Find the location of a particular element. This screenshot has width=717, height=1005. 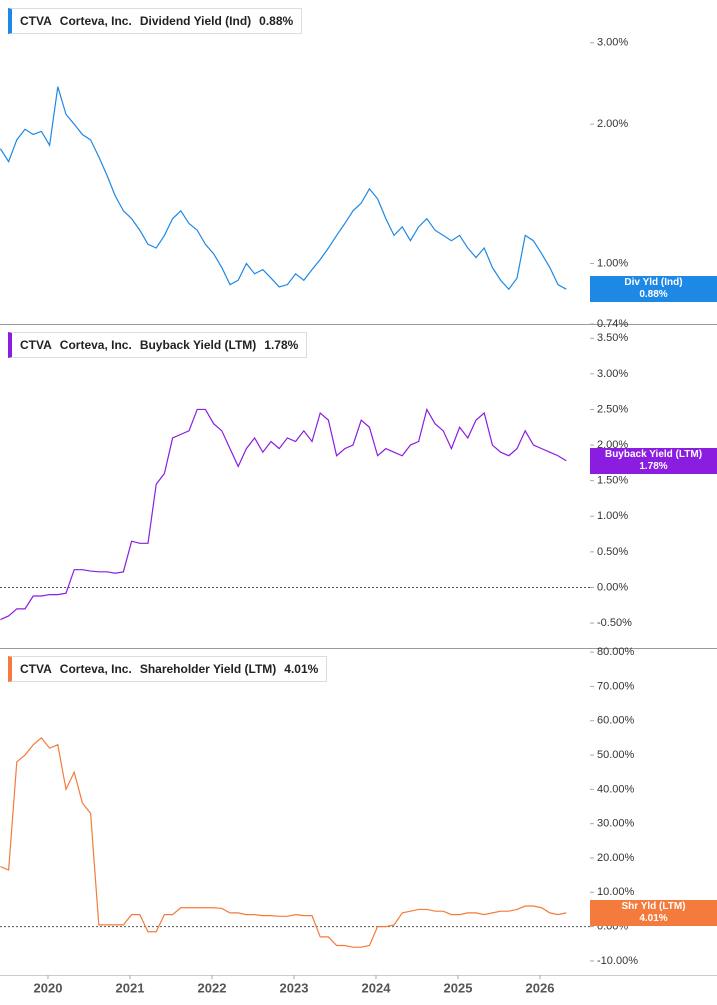

last-value-badge: Buyback Yield (LTM) 1.78% is located at coordinates (653, 460).